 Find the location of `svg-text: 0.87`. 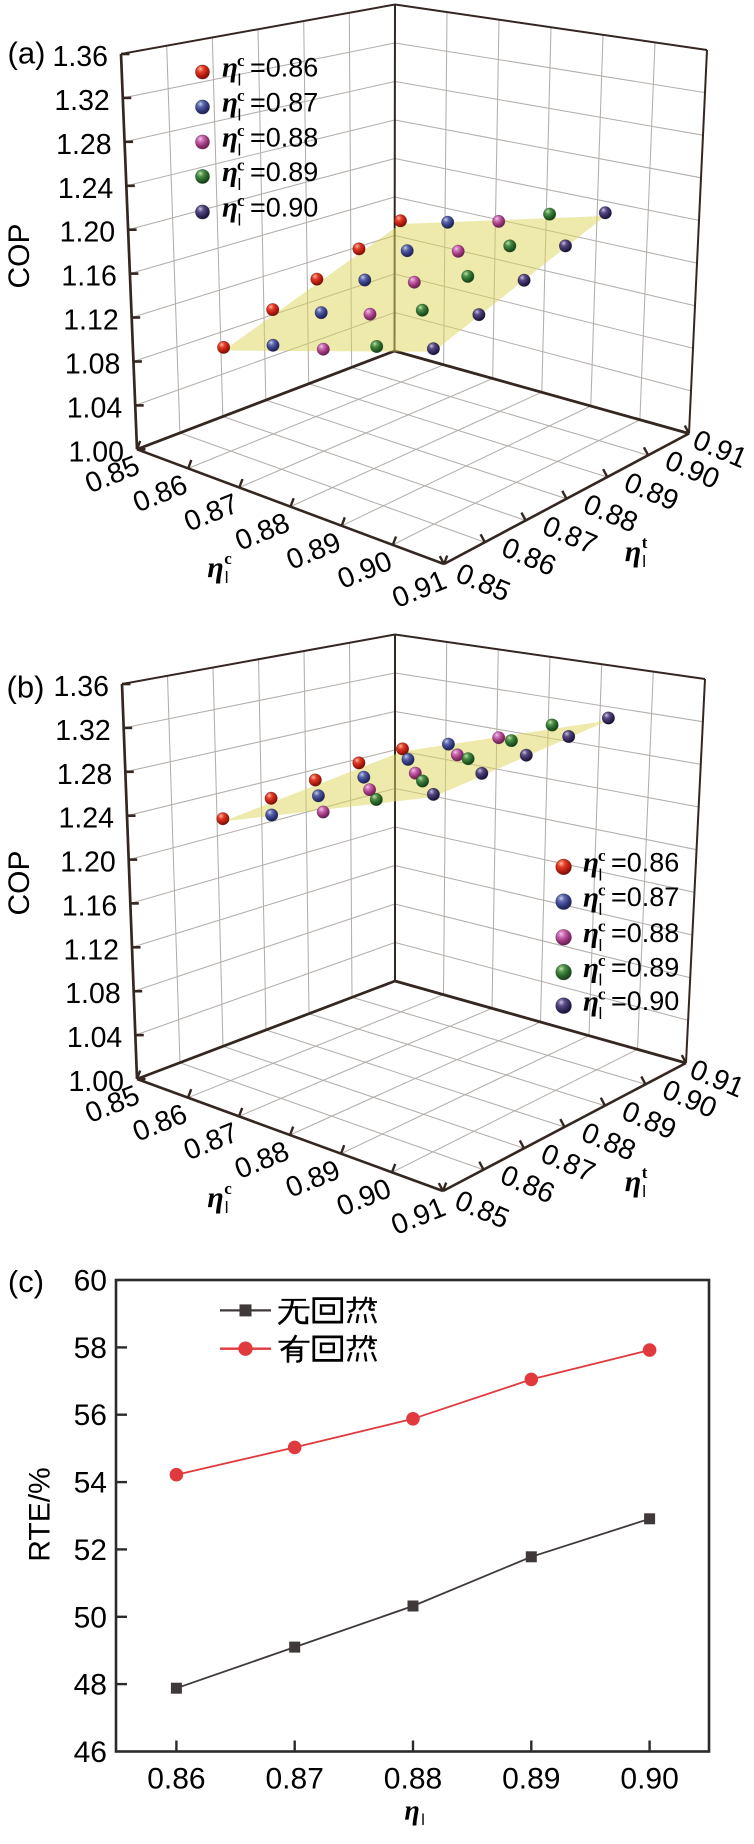

svg-text: 0.87 is located at coordinates (295, 1779).